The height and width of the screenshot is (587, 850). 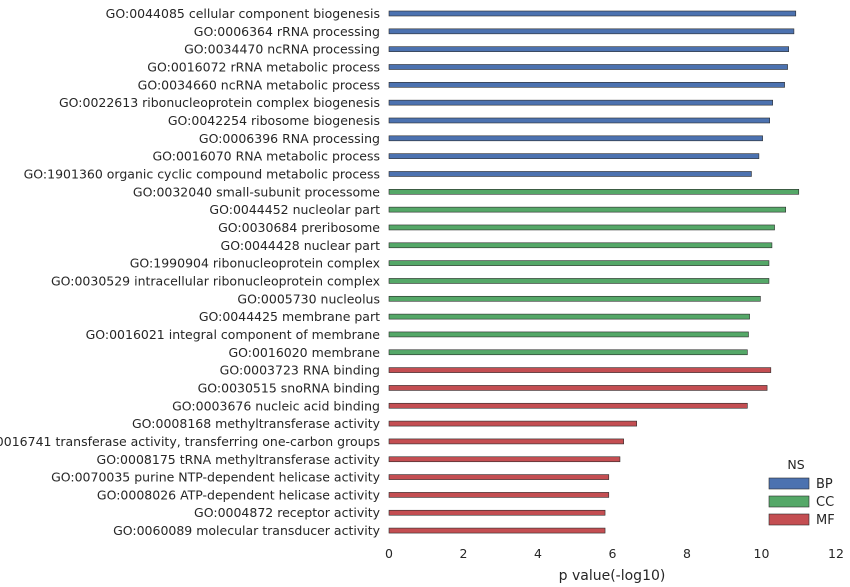 I want to click on legend-swatch-mf, so click(x=789, y=519).